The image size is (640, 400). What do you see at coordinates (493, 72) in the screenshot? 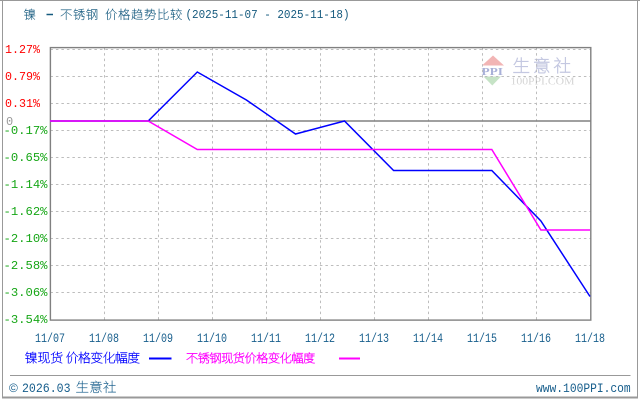
I see `svg-text: PPI` at bounding box center [493, 72].